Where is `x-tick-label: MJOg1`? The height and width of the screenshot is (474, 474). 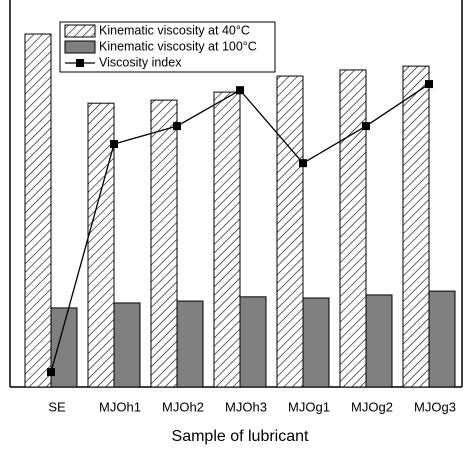 x-tick-label: MJOg1 is located at coordinates (309, 406).